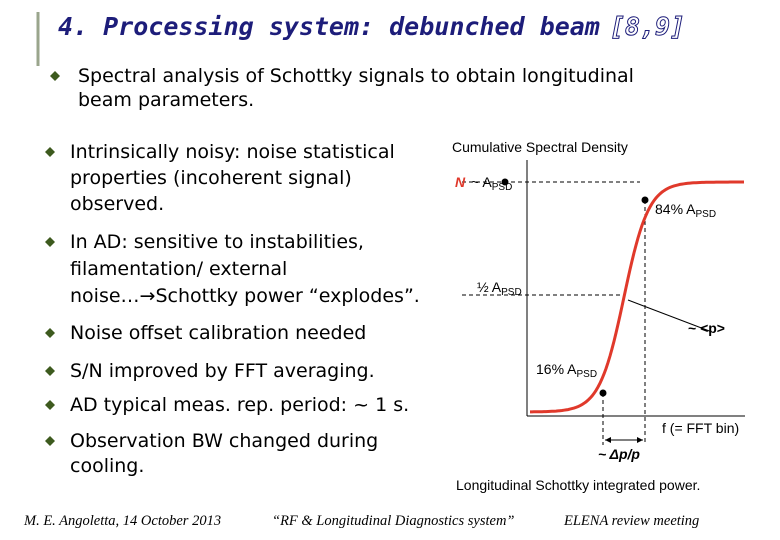  Describe the element at coordinates (239, 405) in the screenshot. I see `bullet-line: AD typical meas. rep. period: ~ 1 s.` at that location.